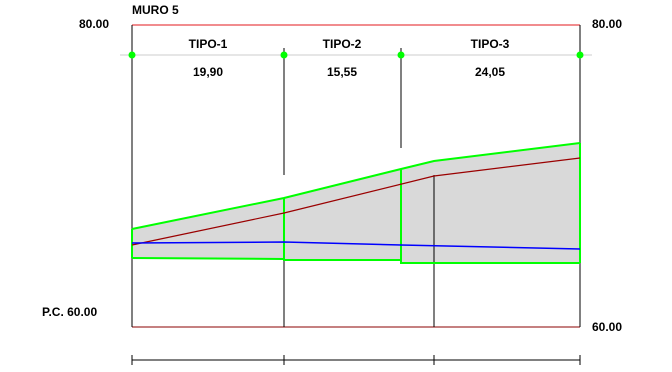 This screenshot has width=672, height=372. What do you see at coordinates (155, 10) in the screenshot?
I see `diagram-title: MURO 5` at bounding box center [155, 10].